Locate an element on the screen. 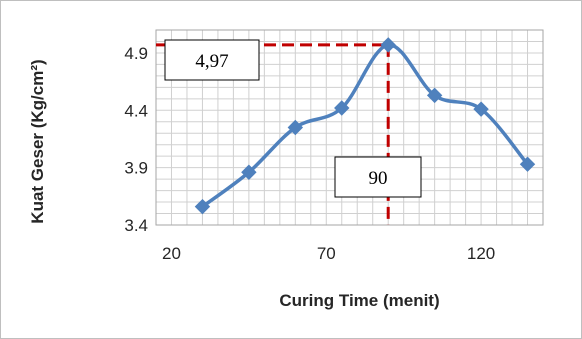 Image resolution: width=582 pixels, height=339 pixels. y-tick-label: 3.4 is located at coordinates (136, 225).